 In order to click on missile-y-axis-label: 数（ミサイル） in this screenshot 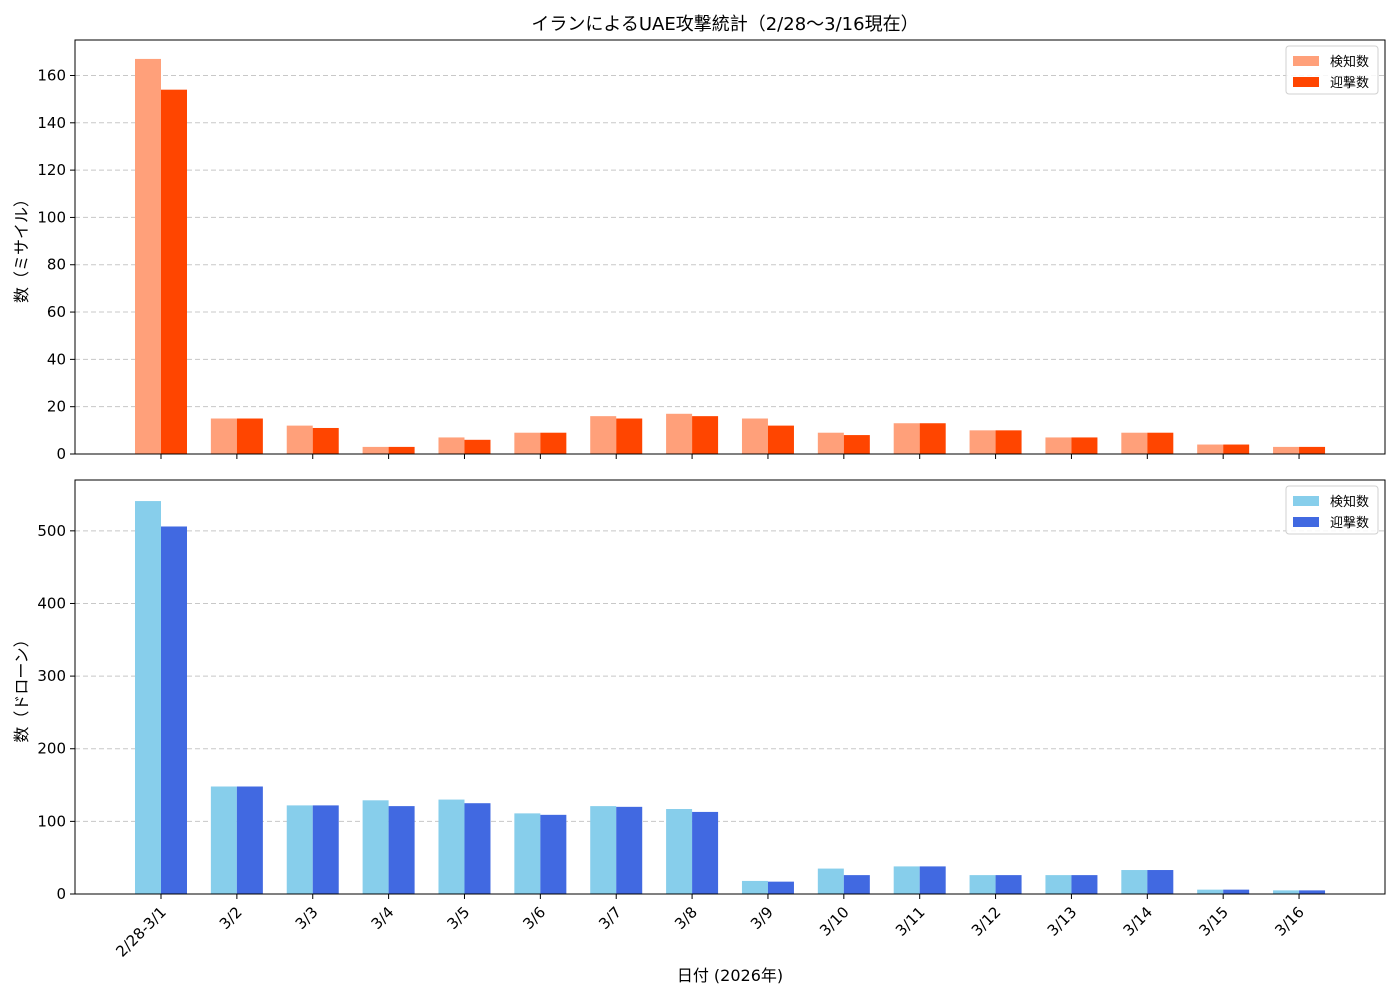, I will do `click(21, 247)`.